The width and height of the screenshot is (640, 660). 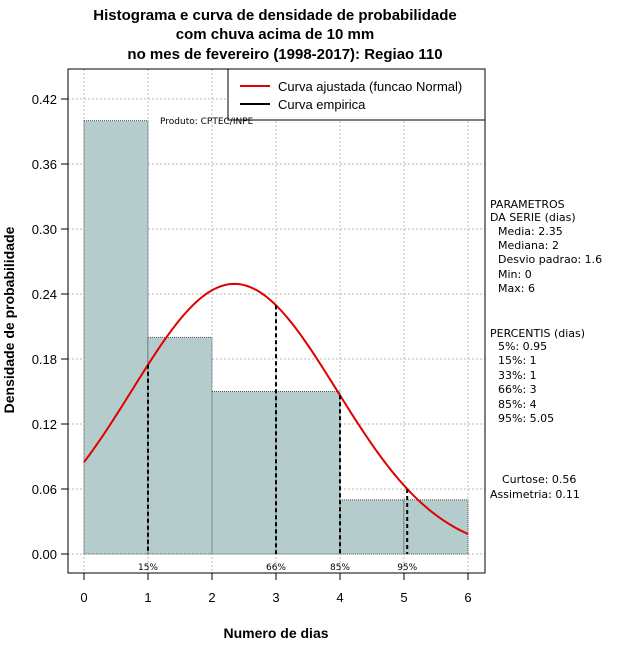 I want to click on x-tick-label-5: 5, so click(x=403, y=597).